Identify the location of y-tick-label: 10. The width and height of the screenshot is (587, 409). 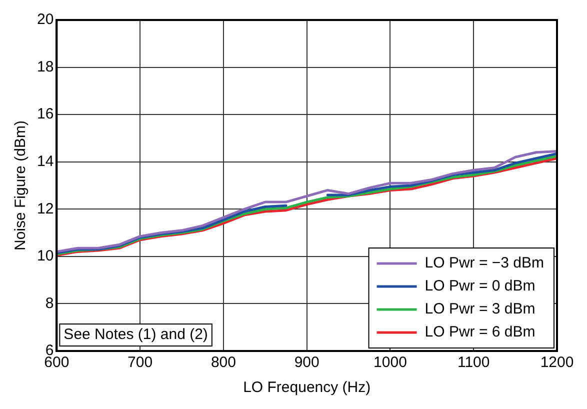
(45, 256).